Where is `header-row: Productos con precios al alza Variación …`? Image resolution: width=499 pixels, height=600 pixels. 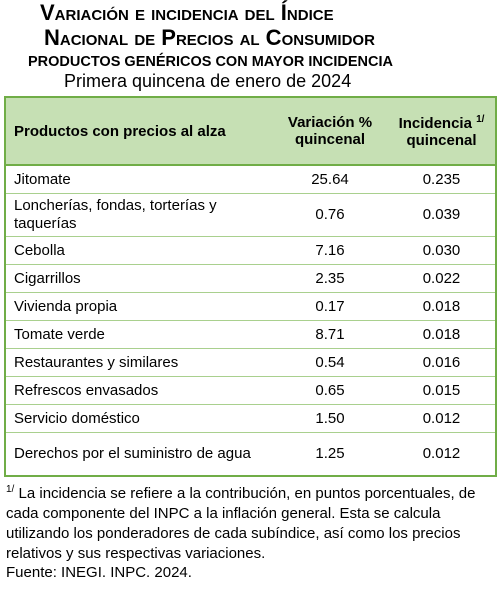 header-row: Productos con precios al alza Variación … is located at coordinates (250, 131).